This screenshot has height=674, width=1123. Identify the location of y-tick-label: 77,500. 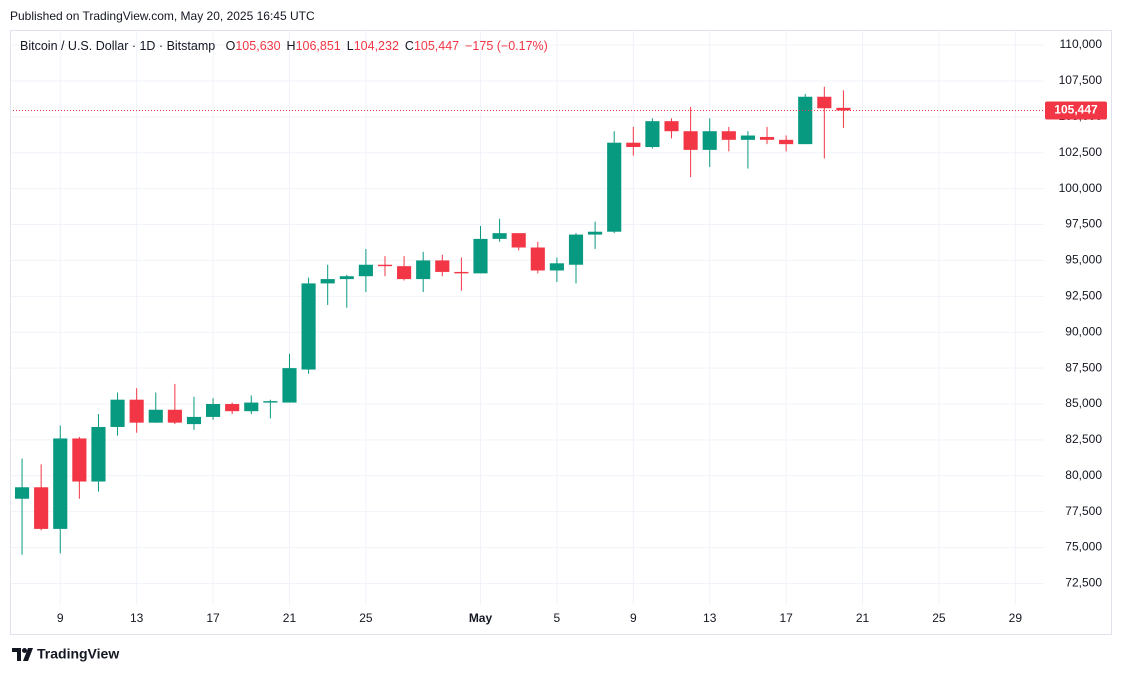
(1083, 511).